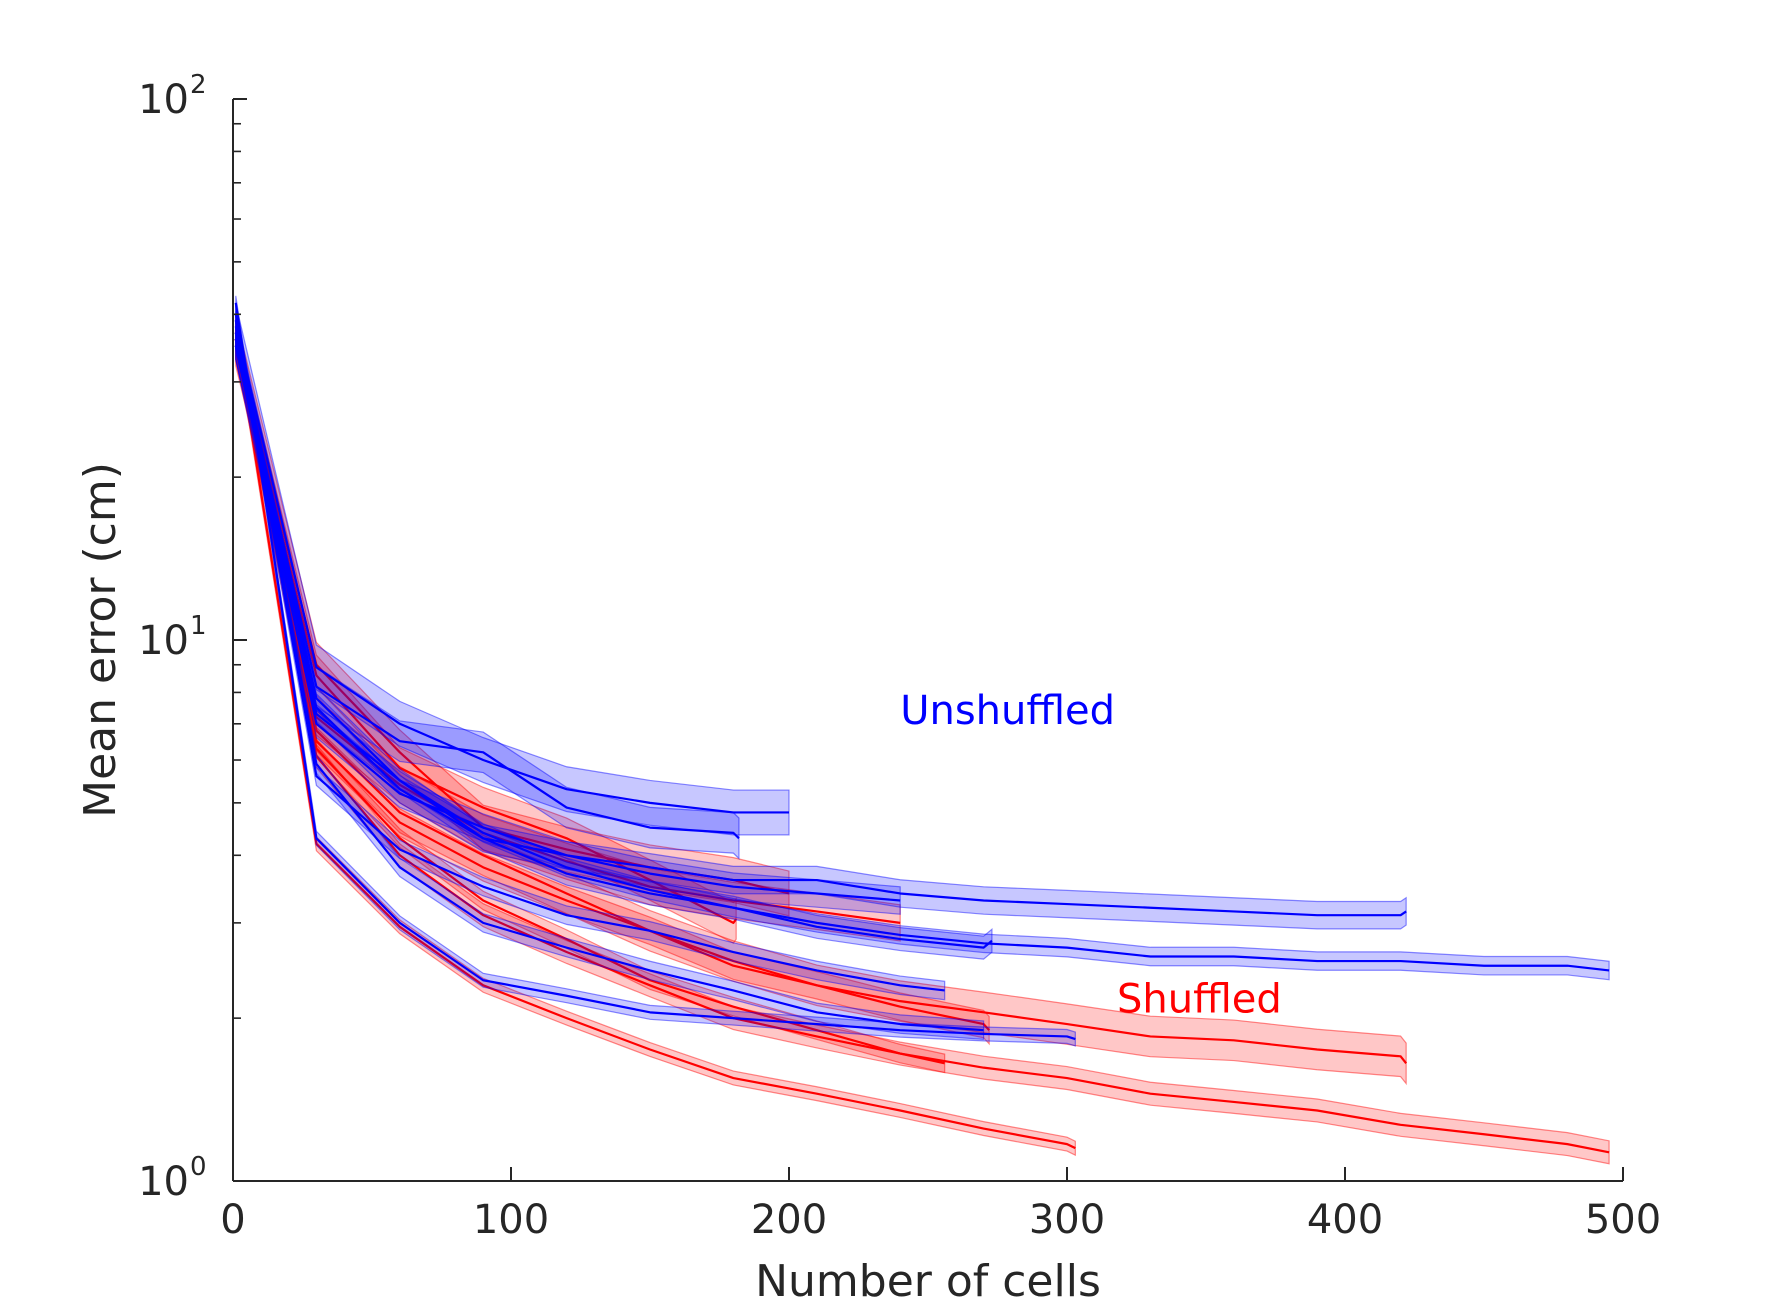 Image resolution: width=1775 pixels, height=1313 pixels. Describe the element at coordinates (789, 1220) in the screenshot. I see `x-tick-label: 200` at that location.